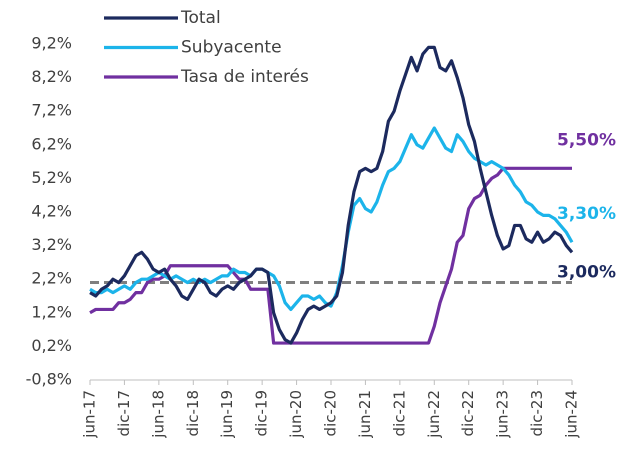  What do you see at coordinates (158, 414) in the screenshot?
I see `x-tick-label: jun-18` at bounding box center [158, 414].